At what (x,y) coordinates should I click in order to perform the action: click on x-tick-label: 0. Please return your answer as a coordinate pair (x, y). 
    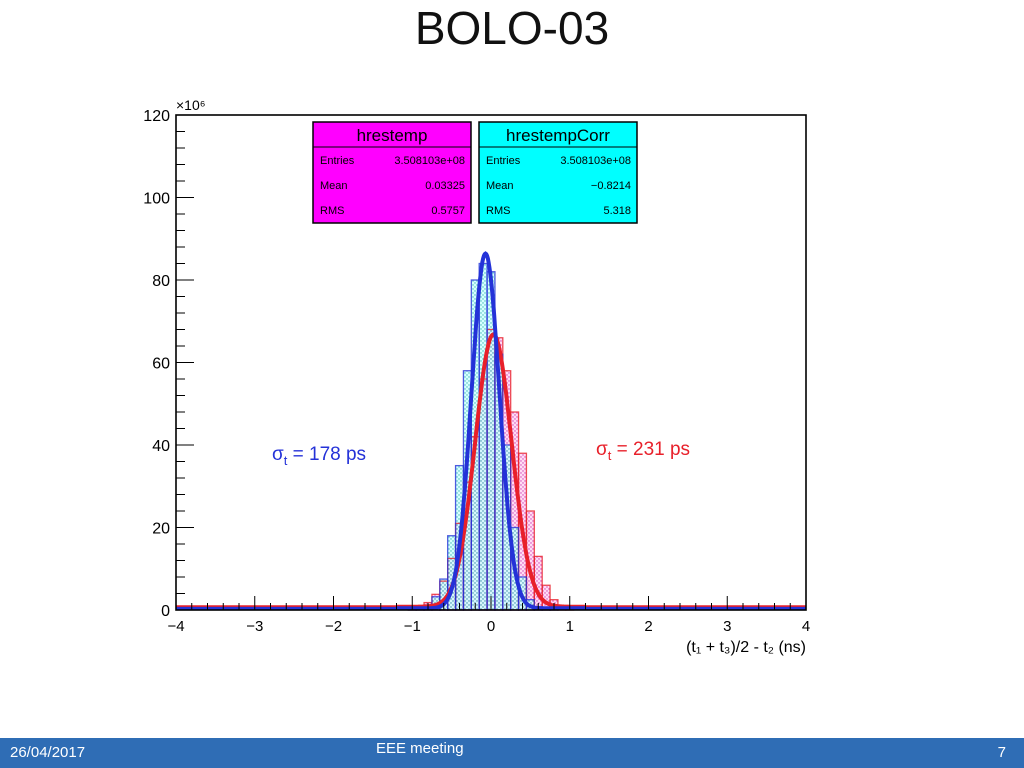
    Looking at the image, I should click on (491, 626).